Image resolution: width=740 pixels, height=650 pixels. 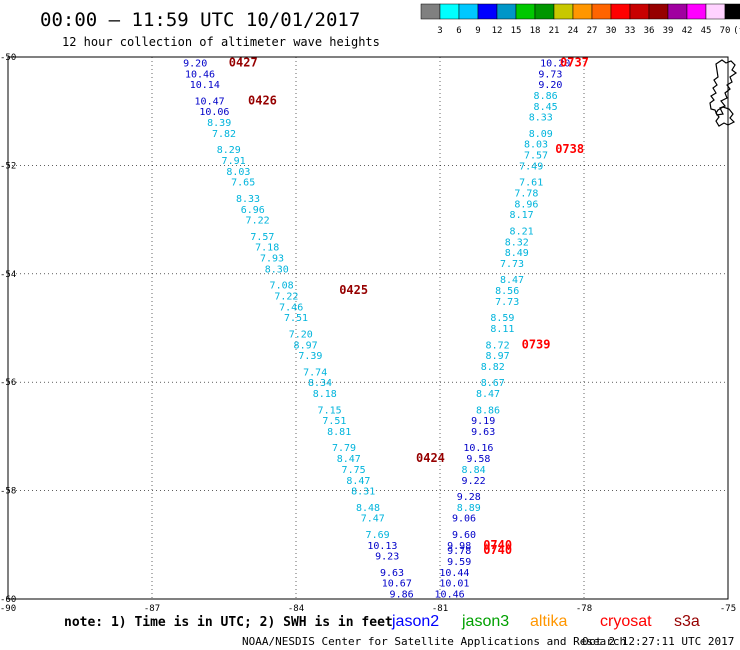 What do you see at coordinates (469, 497) in the screenshot?
I see `swh-value-label: 9.28` at bounding box center [469, 497].